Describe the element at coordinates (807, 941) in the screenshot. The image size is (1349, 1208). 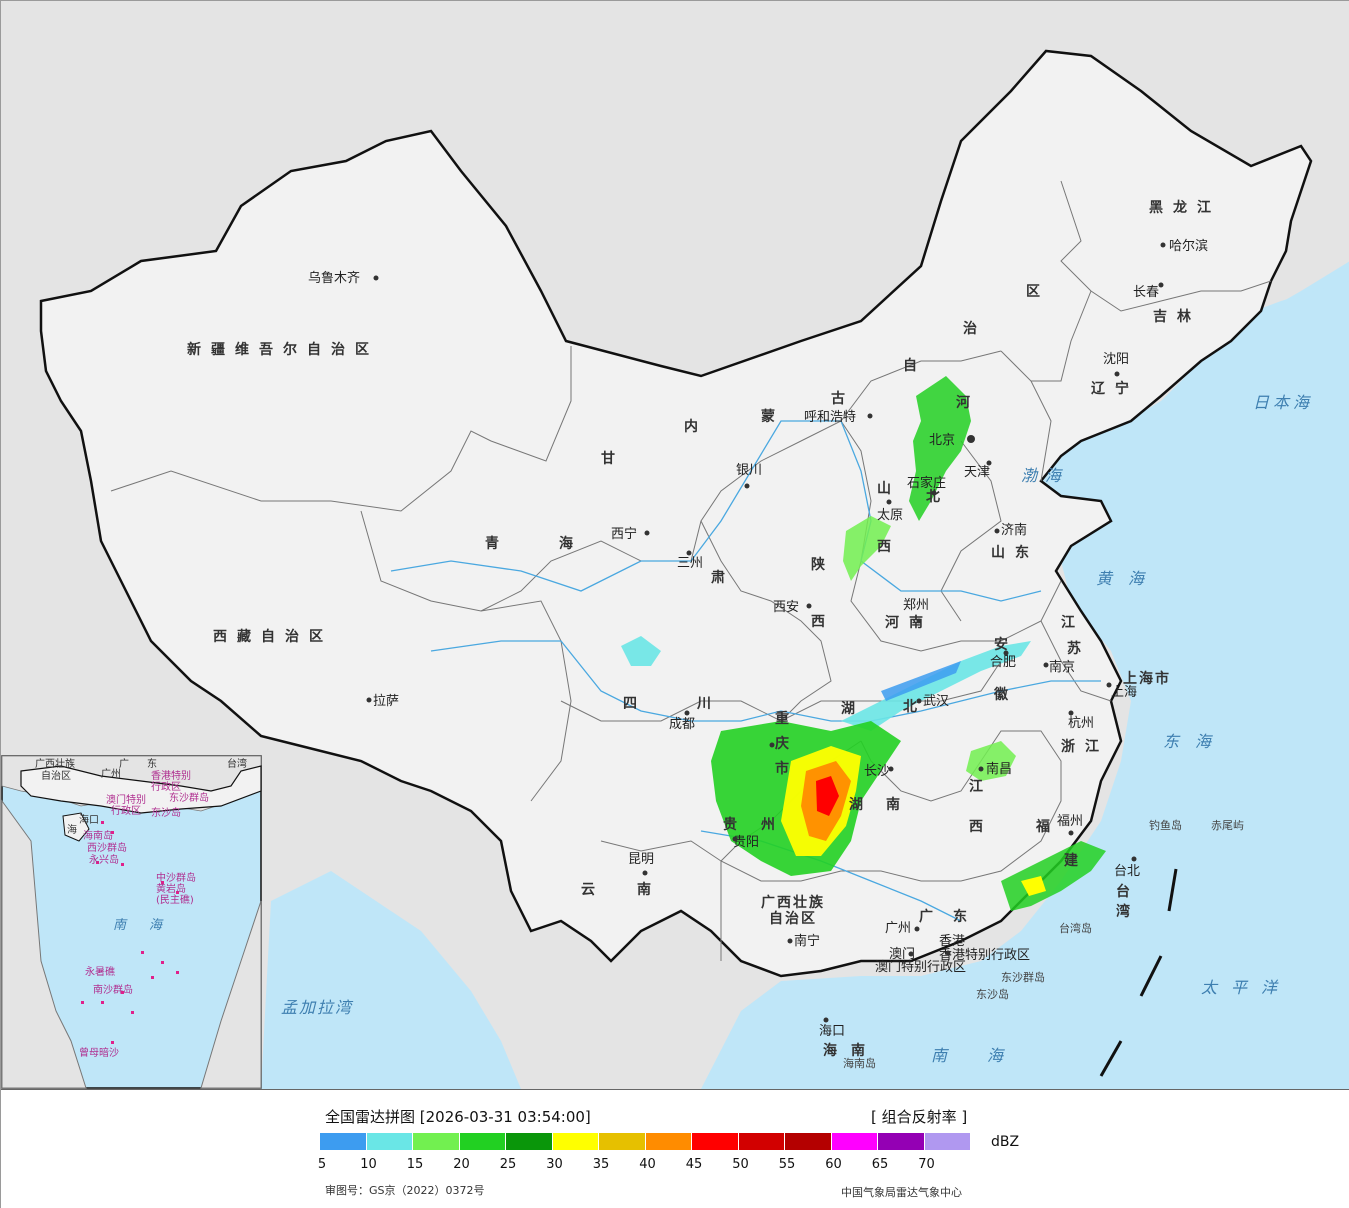
I see `city-nanning: 南宁` at that location.